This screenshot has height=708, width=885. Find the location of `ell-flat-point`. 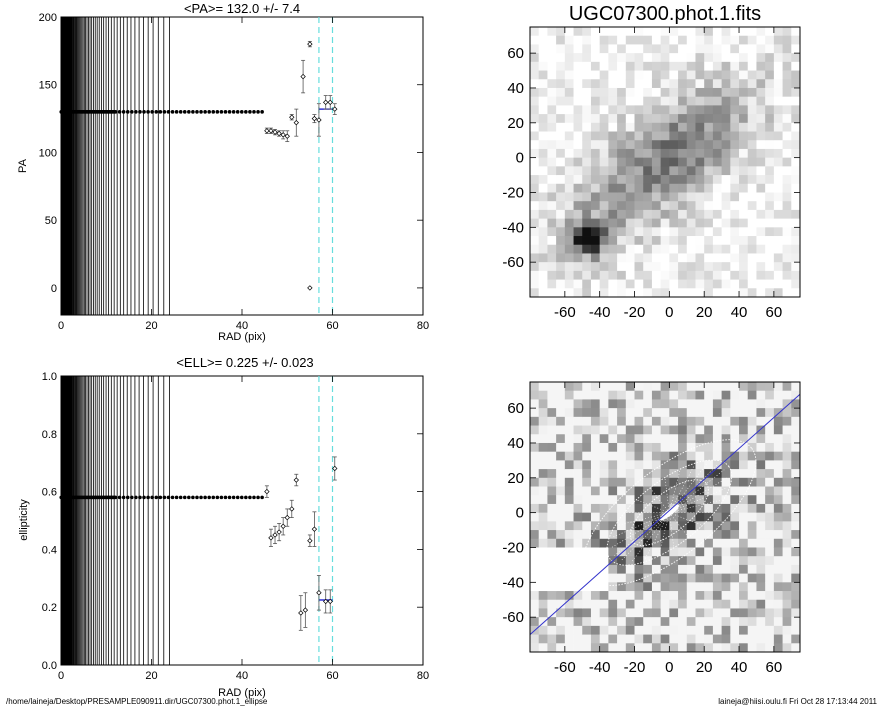

ell-flat-point is located at coordinates (164, 497).